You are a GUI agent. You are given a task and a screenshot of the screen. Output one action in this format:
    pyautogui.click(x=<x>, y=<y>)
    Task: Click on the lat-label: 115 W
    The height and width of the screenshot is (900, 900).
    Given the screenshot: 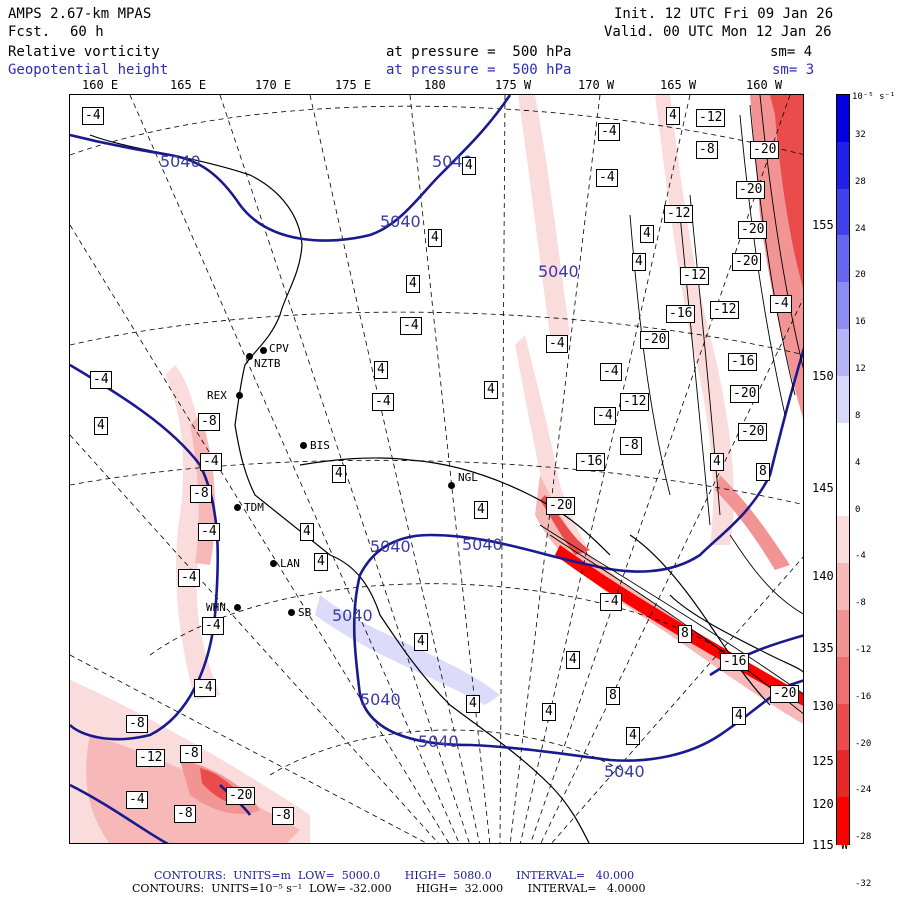 What is the action you would take?
    pyautogui.click(x=830, y=845)
    